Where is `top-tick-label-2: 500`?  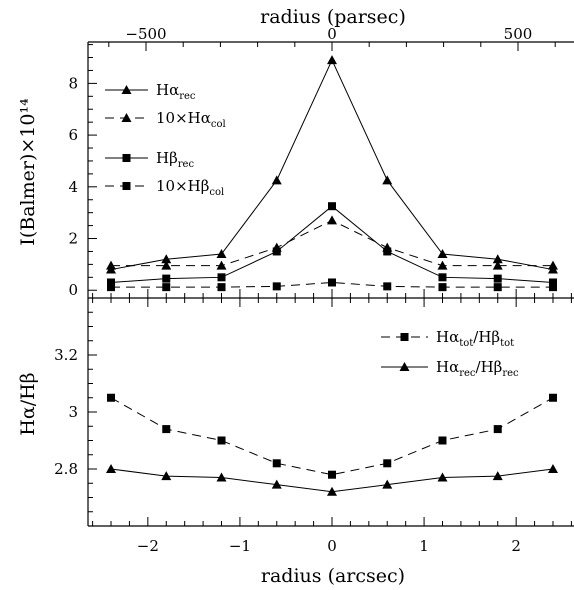
top-tick-label-2: 500 is located at coordinates (518, 34).